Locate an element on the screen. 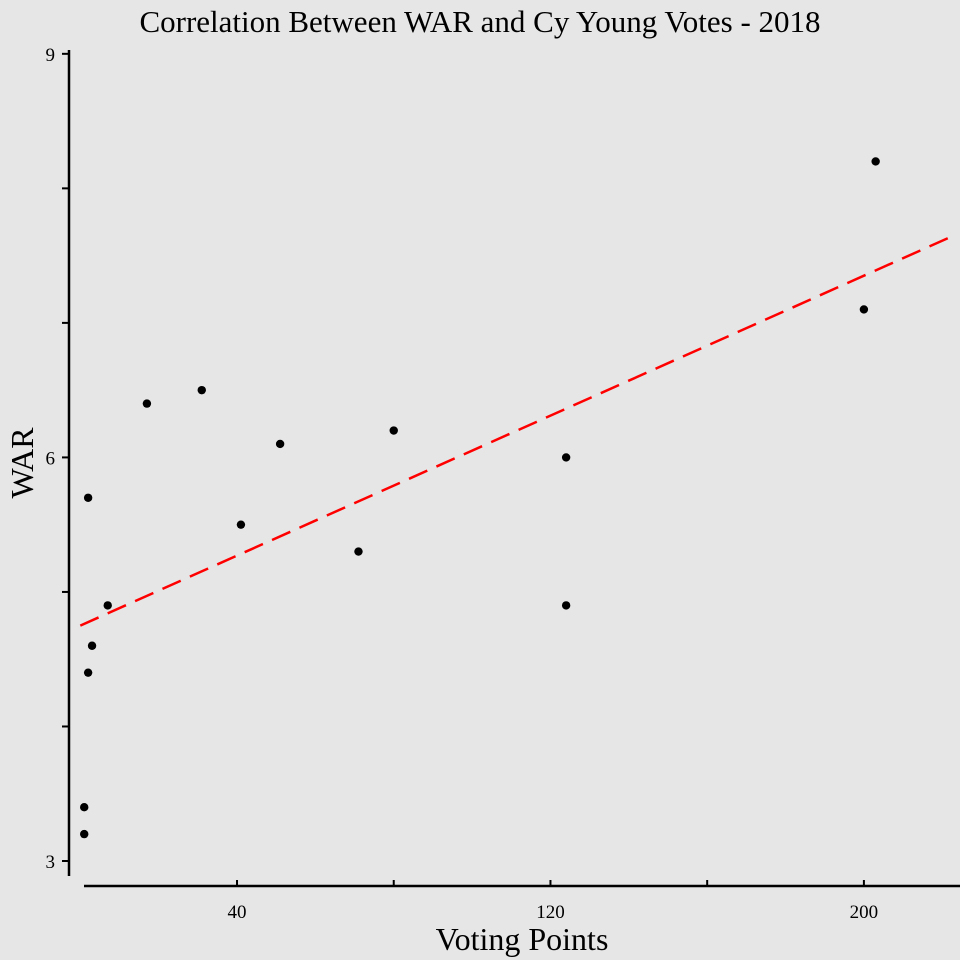 Image resolution: width=960 pixels, height=960 pixels. x-axis-title: Voting Points is located at coordinates (522, 939).